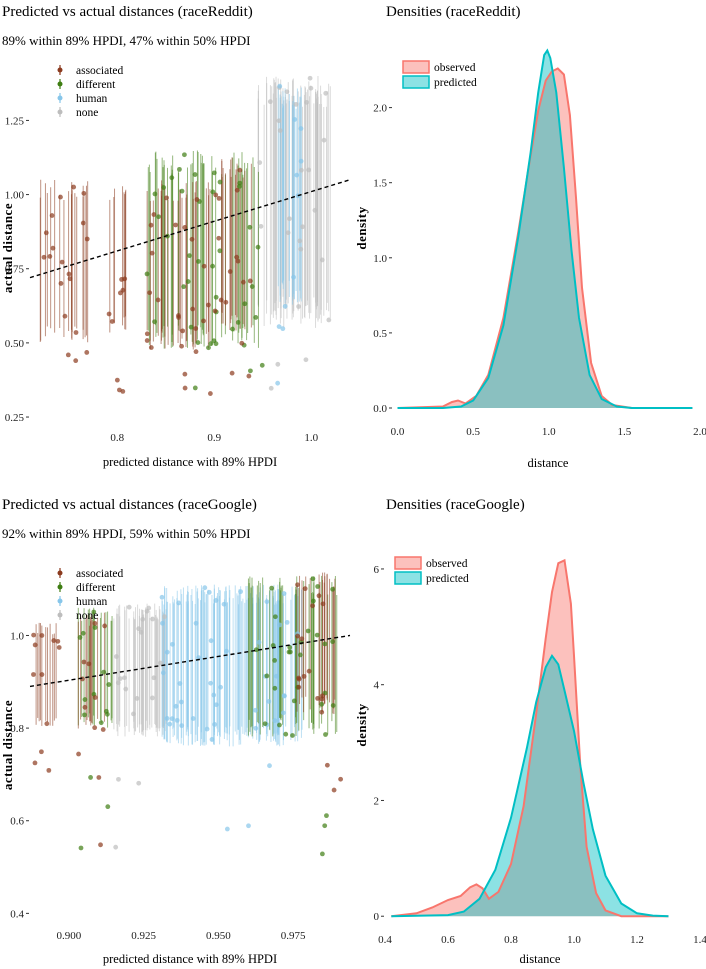  Describe the element at coordinates (699, 432) in the screenshot. I see `x-tick-label: 2.0` at that location.